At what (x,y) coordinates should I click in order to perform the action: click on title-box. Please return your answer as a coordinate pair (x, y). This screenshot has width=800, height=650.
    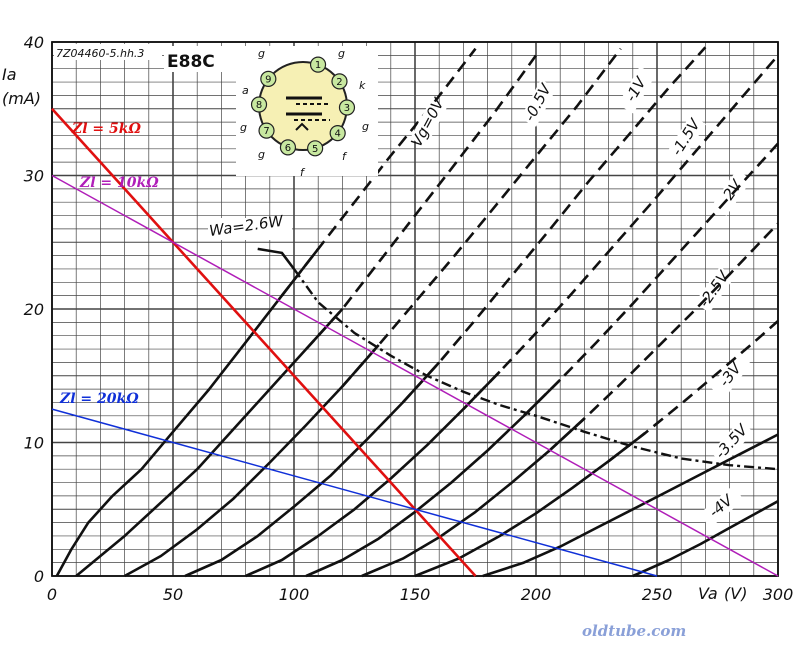
    Looking at the image, I should click on (200, 59).